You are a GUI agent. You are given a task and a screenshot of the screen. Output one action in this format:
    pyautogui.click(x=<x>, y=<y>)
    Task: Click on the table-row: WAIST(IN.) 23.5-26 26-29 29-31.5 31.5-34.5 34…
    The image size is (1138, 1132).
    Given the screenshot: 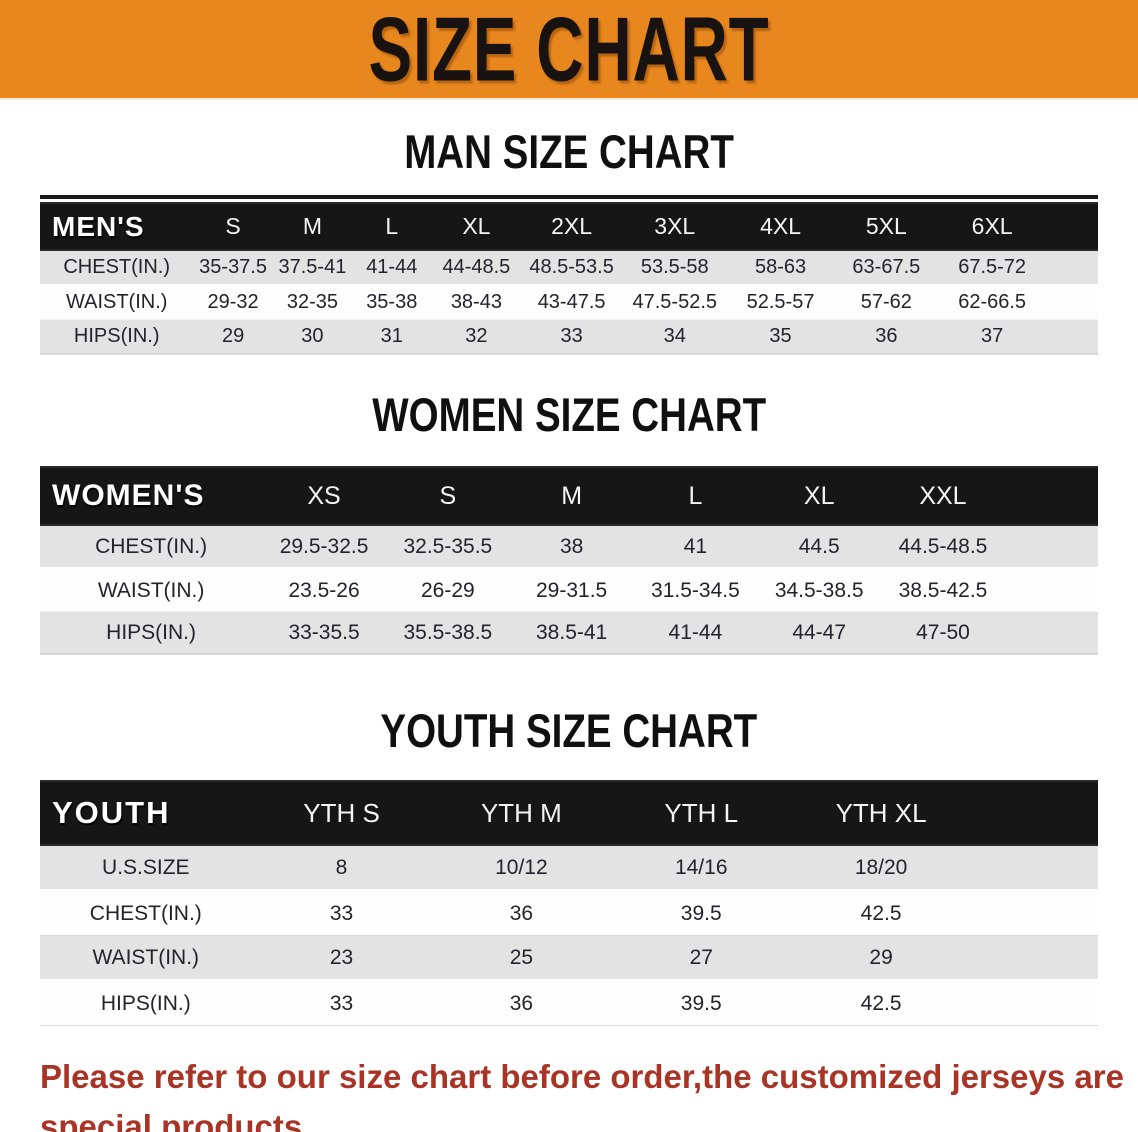 What is the action you would take?
    pyautogui.click(x=569, y=591)
    